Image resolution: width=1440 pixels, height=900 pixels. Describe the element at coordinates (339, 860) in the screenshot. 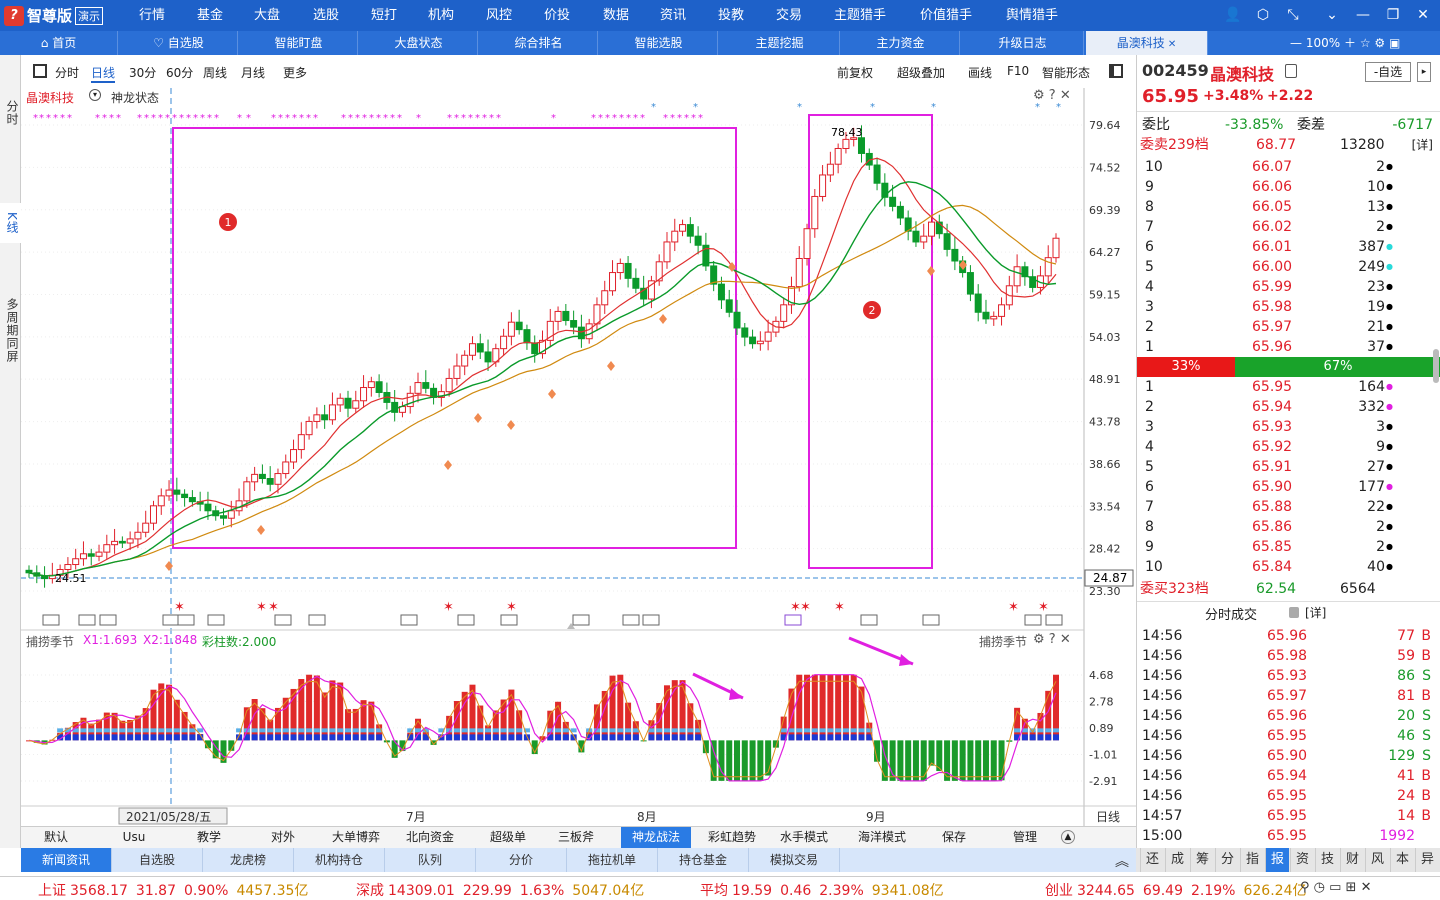

I see `news-tab: 机构持仓` at that location.